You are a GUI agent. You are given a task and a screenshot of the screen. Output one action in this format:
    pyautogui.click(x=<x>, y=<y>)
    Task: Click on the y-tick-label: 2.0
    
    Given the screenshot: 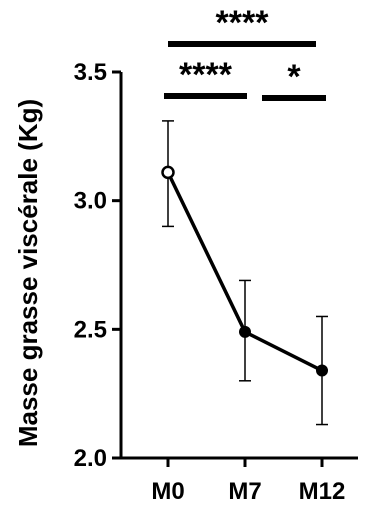 What is the action you would take?
    pyautogui.click(x=90, y=458)
    